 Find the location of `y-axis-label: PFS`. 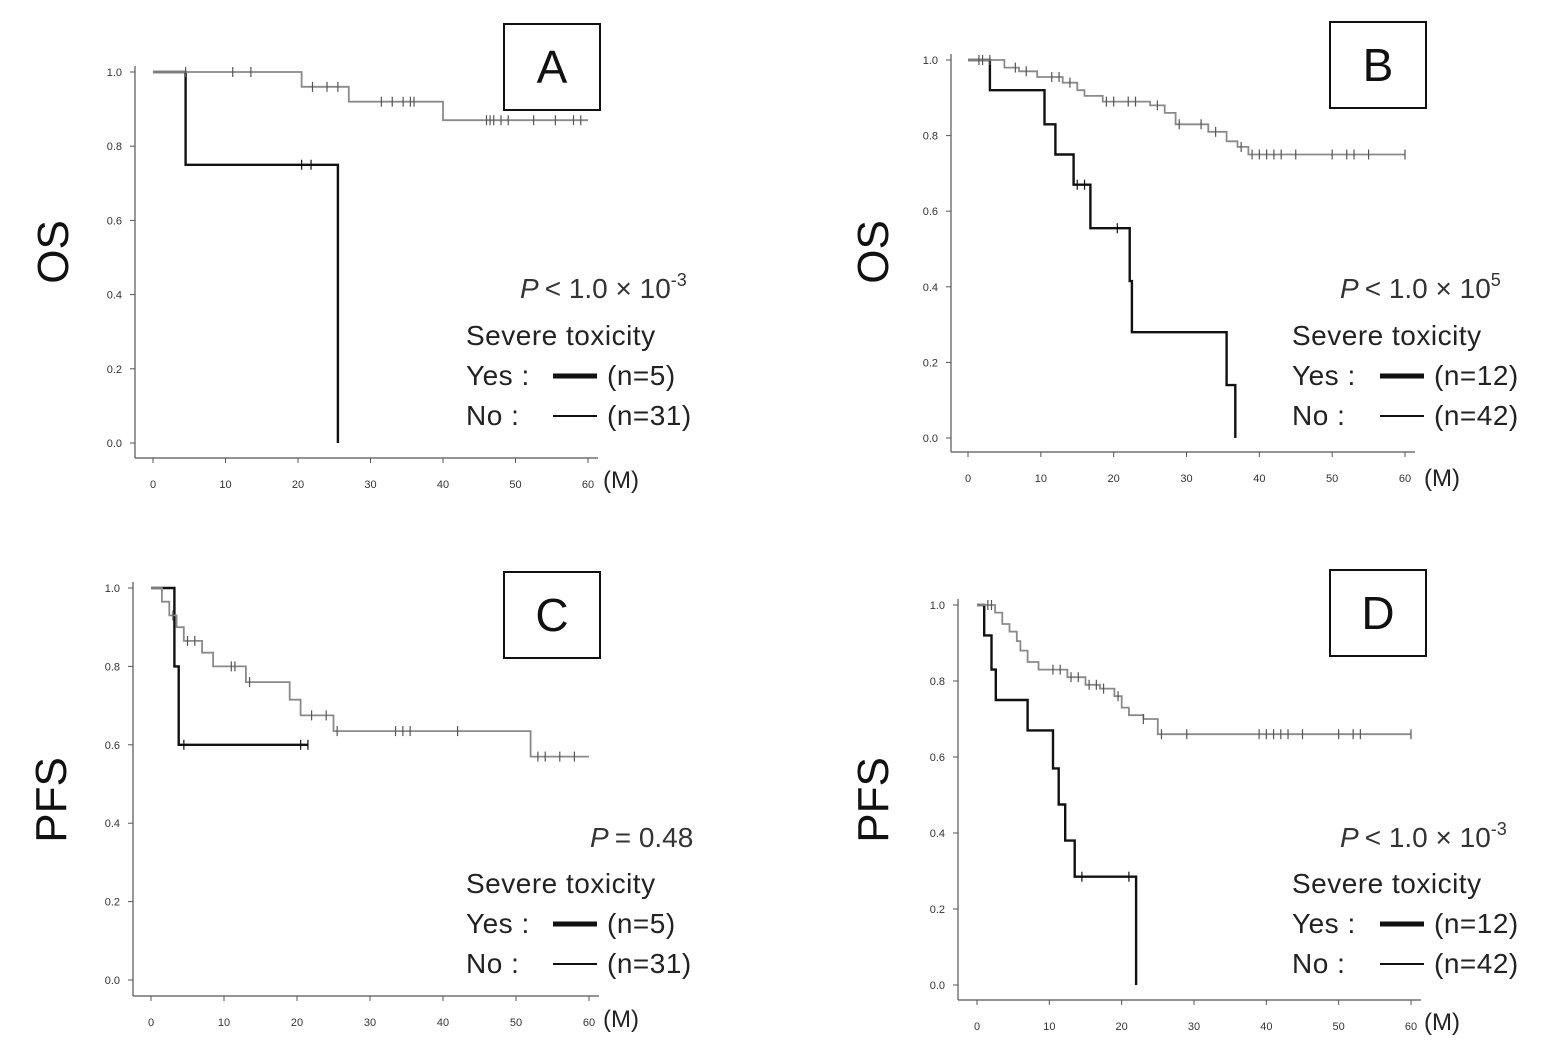

y-axis-label: PFS is located at coordinates (873, 800).